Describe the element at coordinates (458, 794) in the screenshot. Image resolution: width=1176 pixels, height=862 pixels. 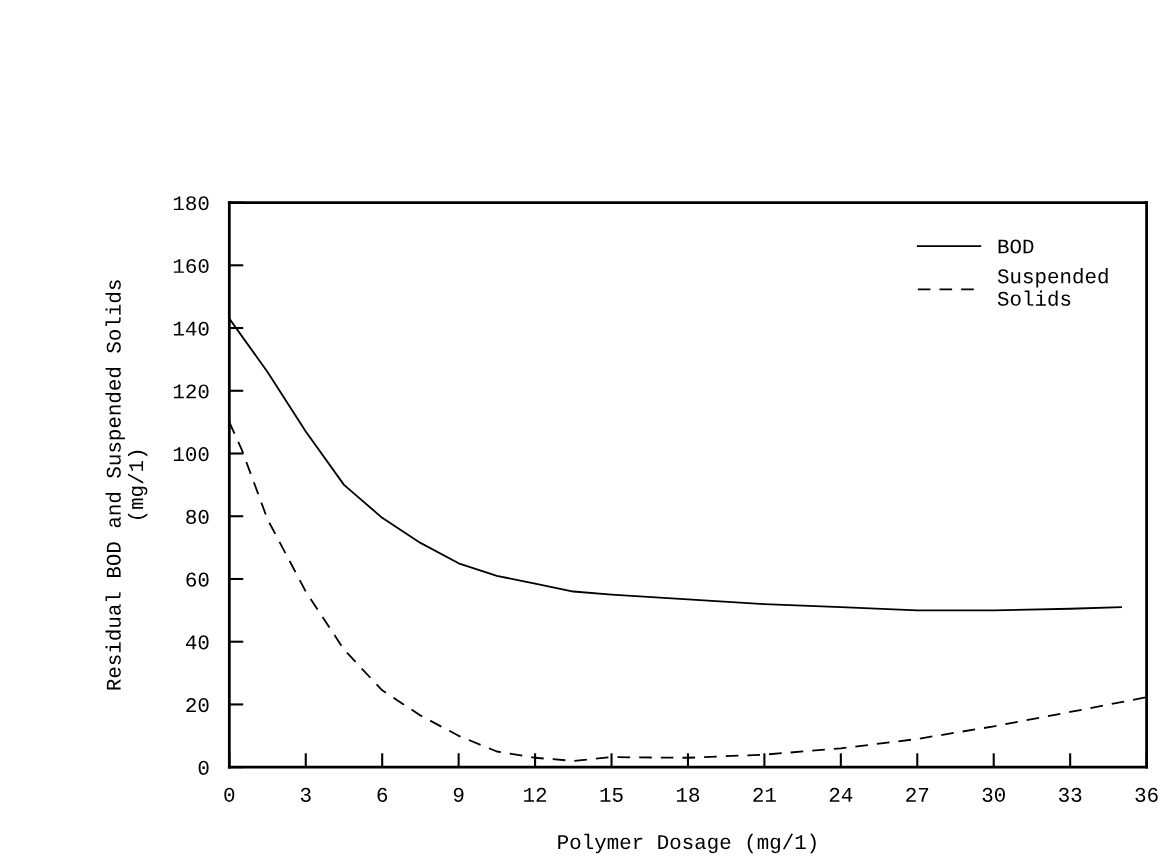
I see `x-tick-label: 9` at that location.